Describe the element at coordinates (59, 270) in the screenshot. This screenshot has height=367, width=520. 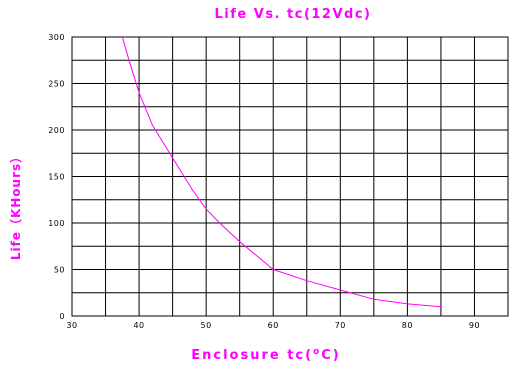
I see `y-tick-label: 50` at that location.